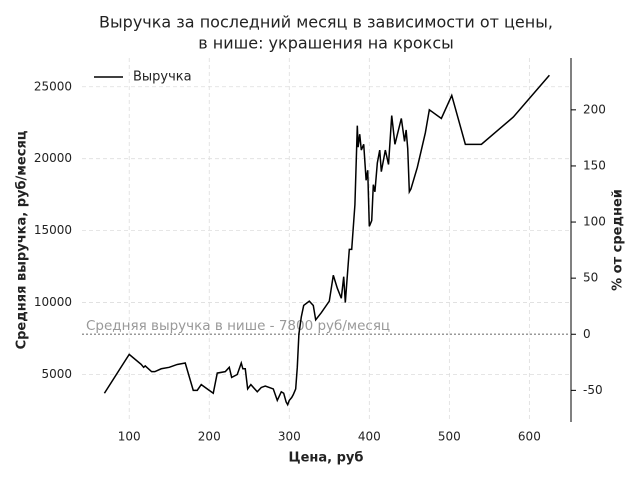 The image size is (640, 480). Describe the element at coordinates (326, 43) in the screenshot. I see `chart-title: в нише: украшения на кроксы` at that location.